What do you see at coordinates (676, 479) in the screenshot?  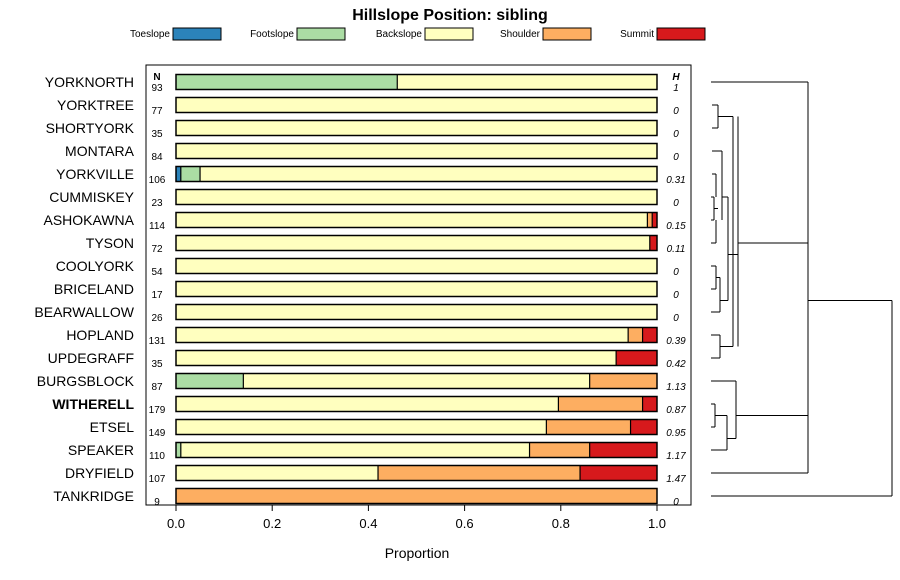 I see `h-value: 1.47` at bounding box center [676, 479].